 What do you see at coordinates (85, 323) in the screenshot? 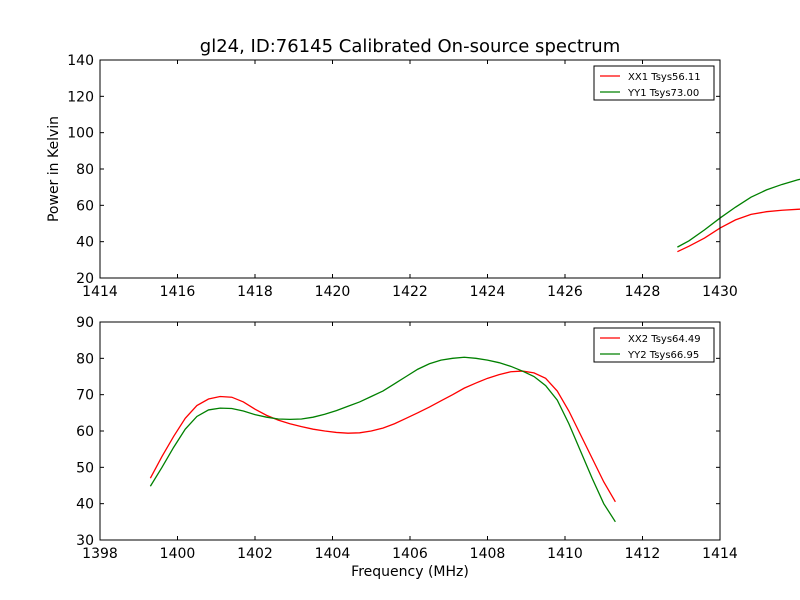
I see `y-tick-label: 90` at bounding box center [85, 323].